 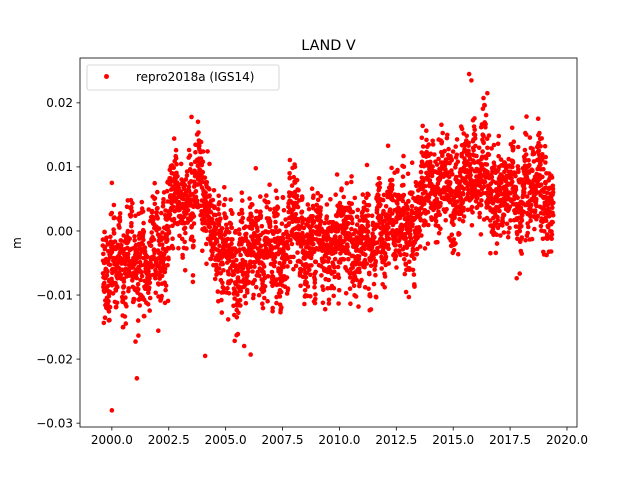 What do you see at coordinates (58, 263) in the screenshot?
I see `y-axis: 0.02 0.01 0.00 −0.01 −0.02 −0.03` at bounding box center [58, 263].